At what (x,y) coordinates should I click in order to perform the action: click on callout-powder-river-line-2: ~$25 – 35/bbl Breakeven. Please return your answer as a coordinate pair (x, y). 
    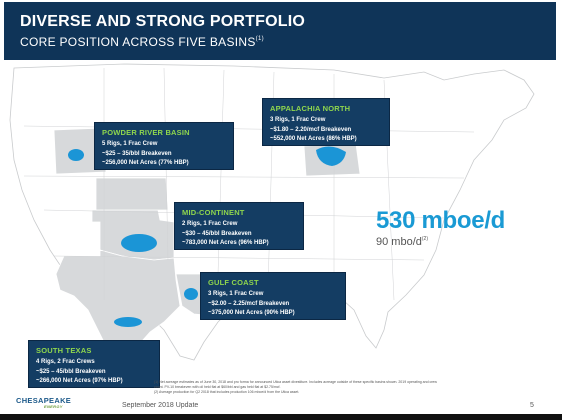
    Looking at the image, I should click on (137, 153).